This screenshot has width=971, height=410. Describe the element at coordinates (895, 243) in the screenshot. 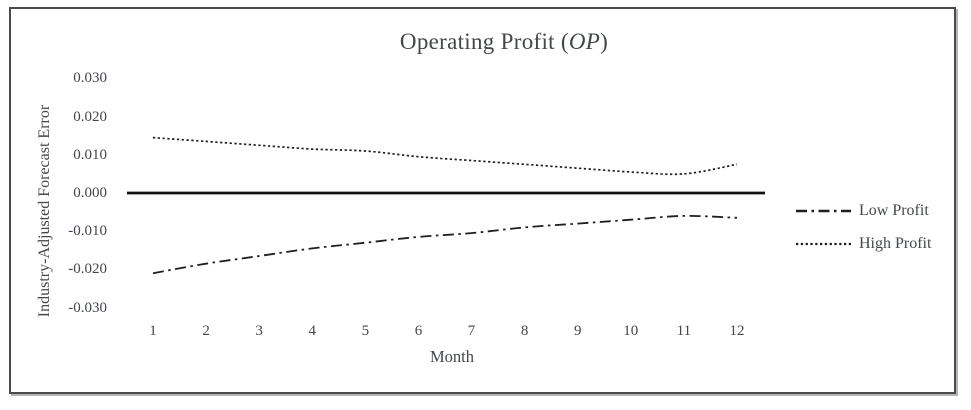

I see `legend-label-high-profit: High Profit` at that location.